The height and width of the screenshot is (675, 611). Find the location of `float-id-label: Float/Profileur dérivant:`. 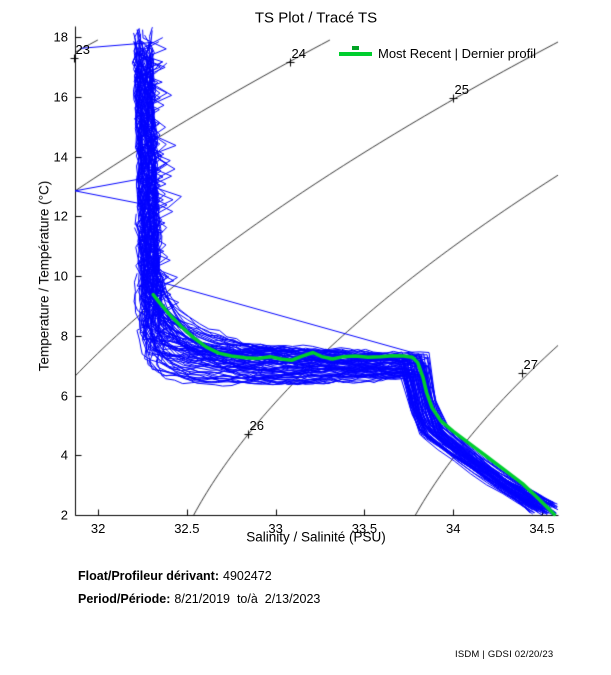

float-id-label: Float/Profileur dérivant: is located at coordinates (148, 576).